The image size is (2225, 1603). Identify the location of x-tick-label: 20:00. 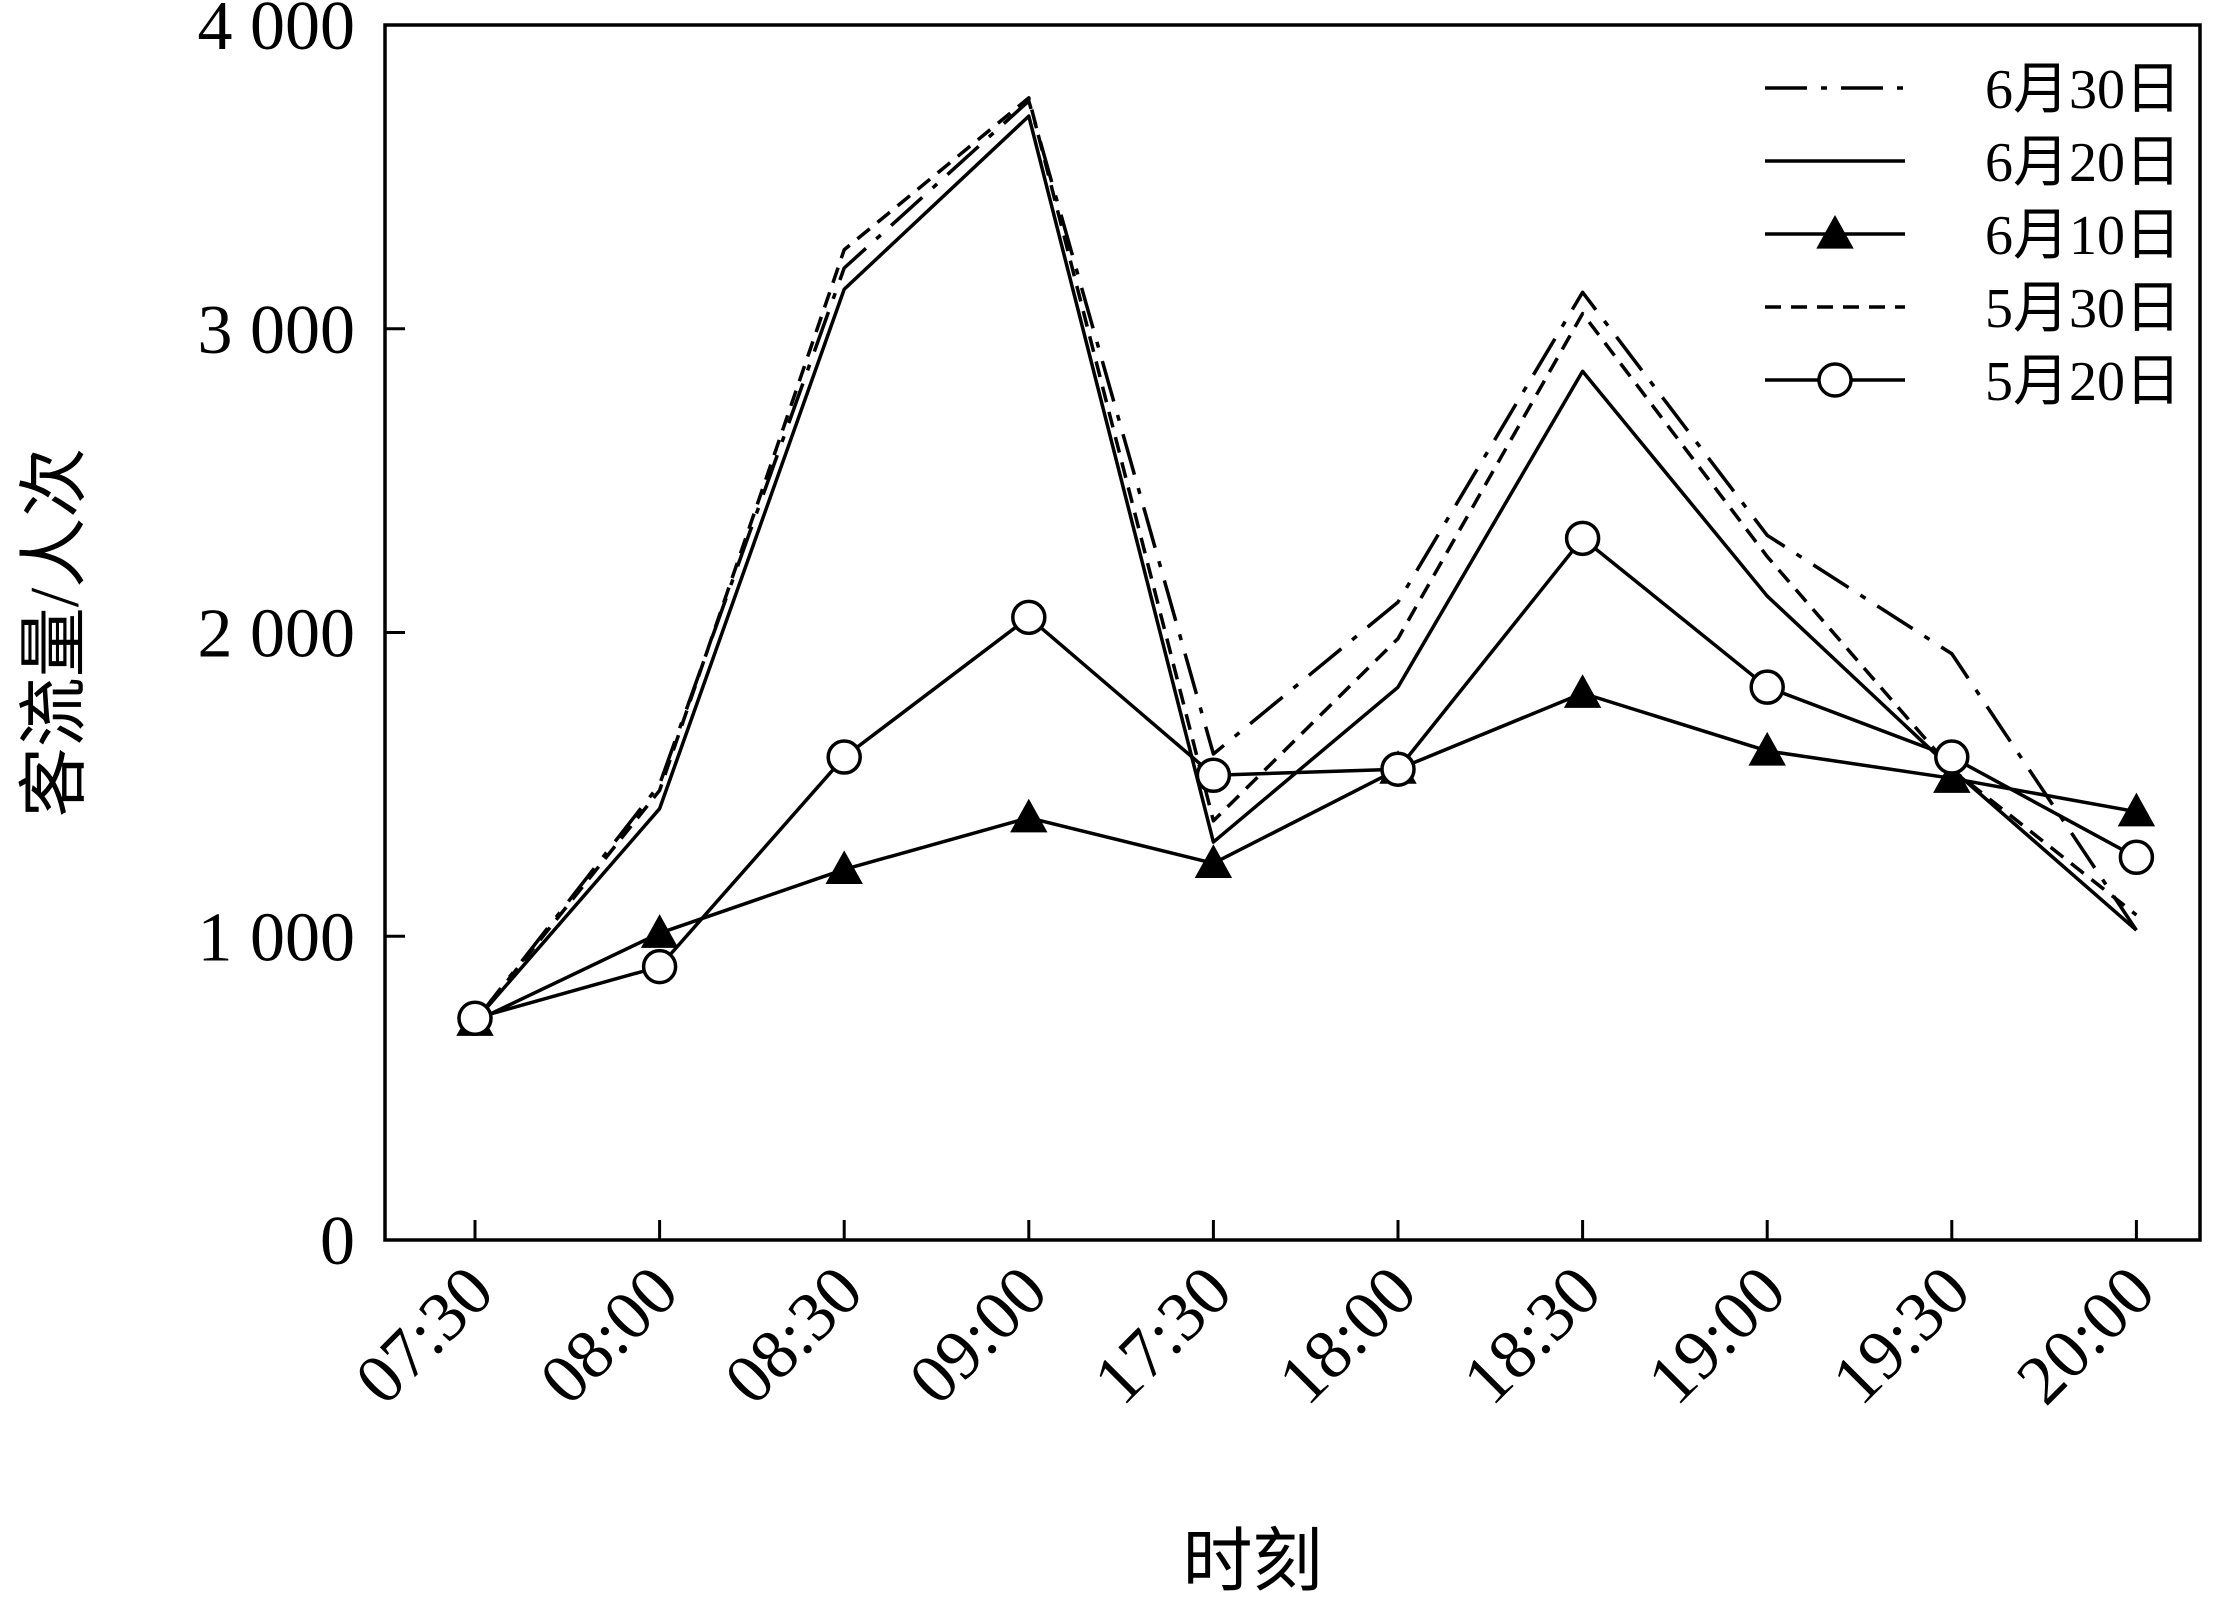
(2086, 1335).